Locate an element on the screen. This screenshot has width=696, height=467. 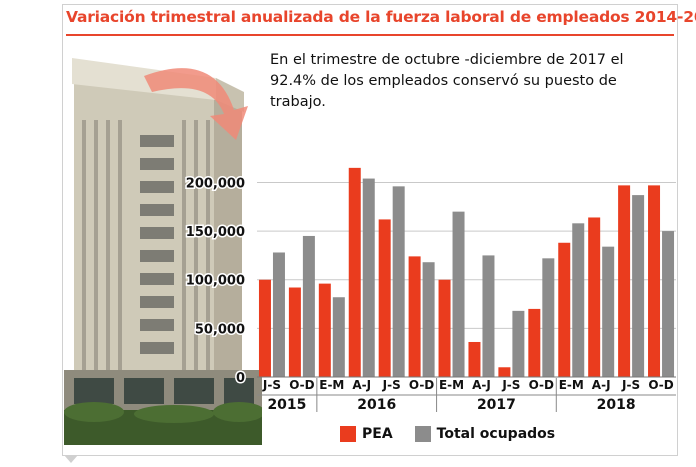
y-tick-label: 0 is located at coordinates (240, 378).